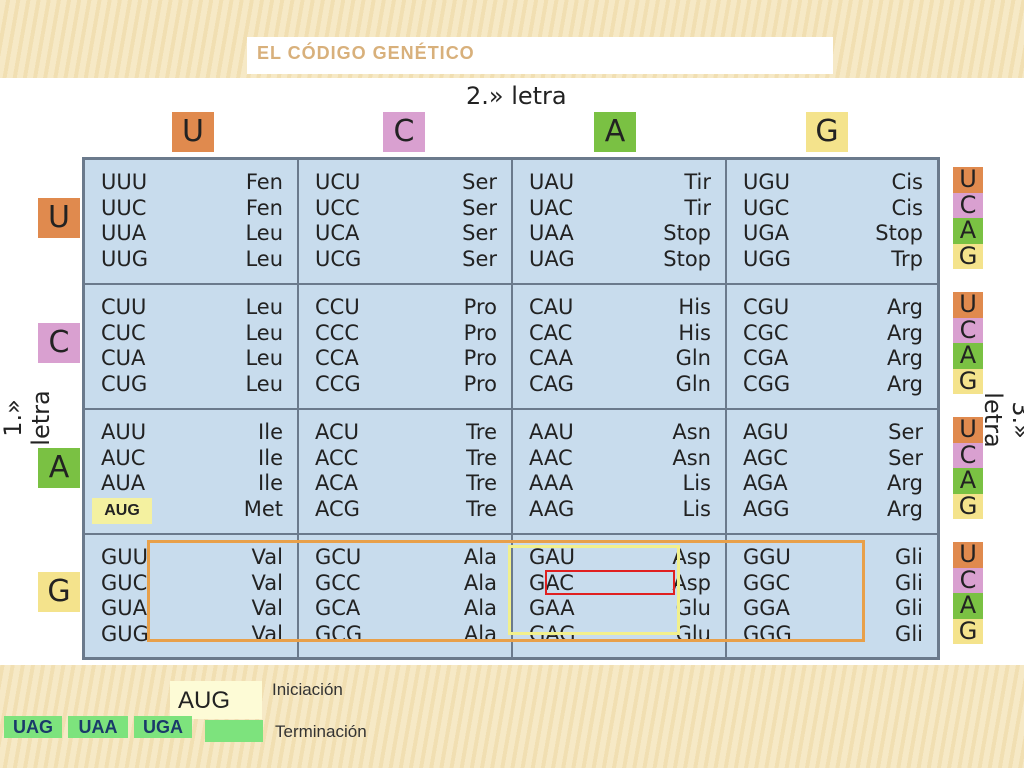  Describe the element at coordinates (406, 334) in the screenshot. I see `codon-row: CCC Pro` at that location.